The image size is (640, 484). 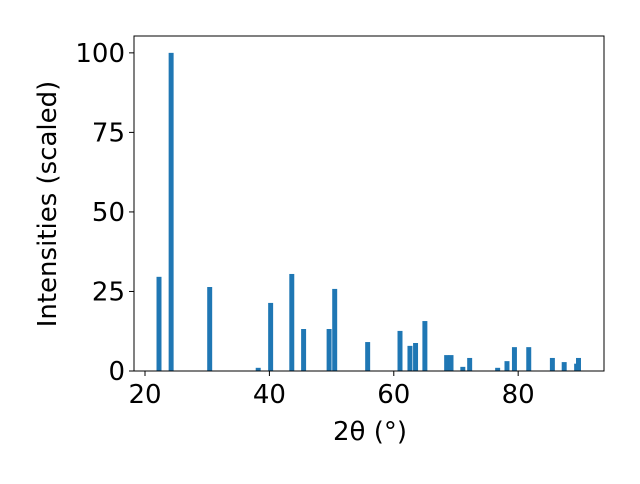 I want to click on x-tick-label: 20, so click(x=144, y=395).